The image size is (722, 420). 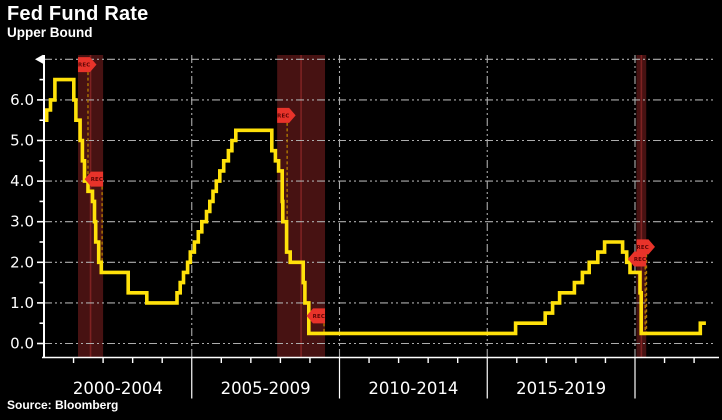 I want to click on x-period-label: 2005-2009, so click(x=266, y=388).